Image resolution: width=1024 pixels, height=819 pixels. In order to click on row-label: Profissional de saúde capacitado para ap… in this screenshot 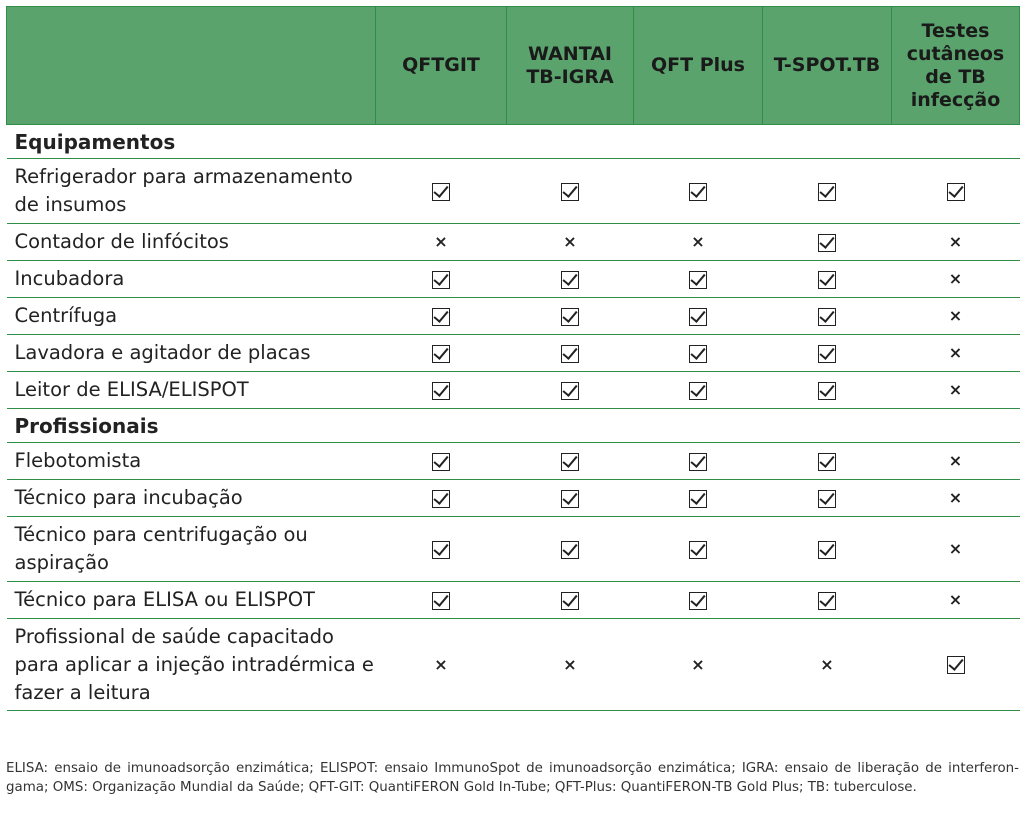, I will do `click(191, 664)`.